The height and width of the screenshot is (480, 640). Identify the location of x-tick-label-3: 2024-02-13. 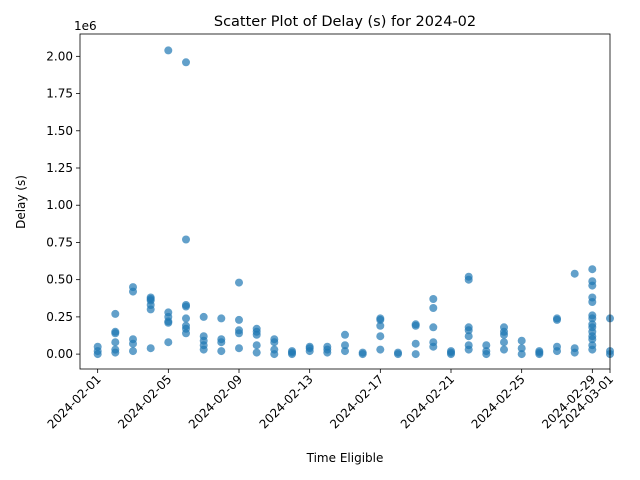
(286, 401).